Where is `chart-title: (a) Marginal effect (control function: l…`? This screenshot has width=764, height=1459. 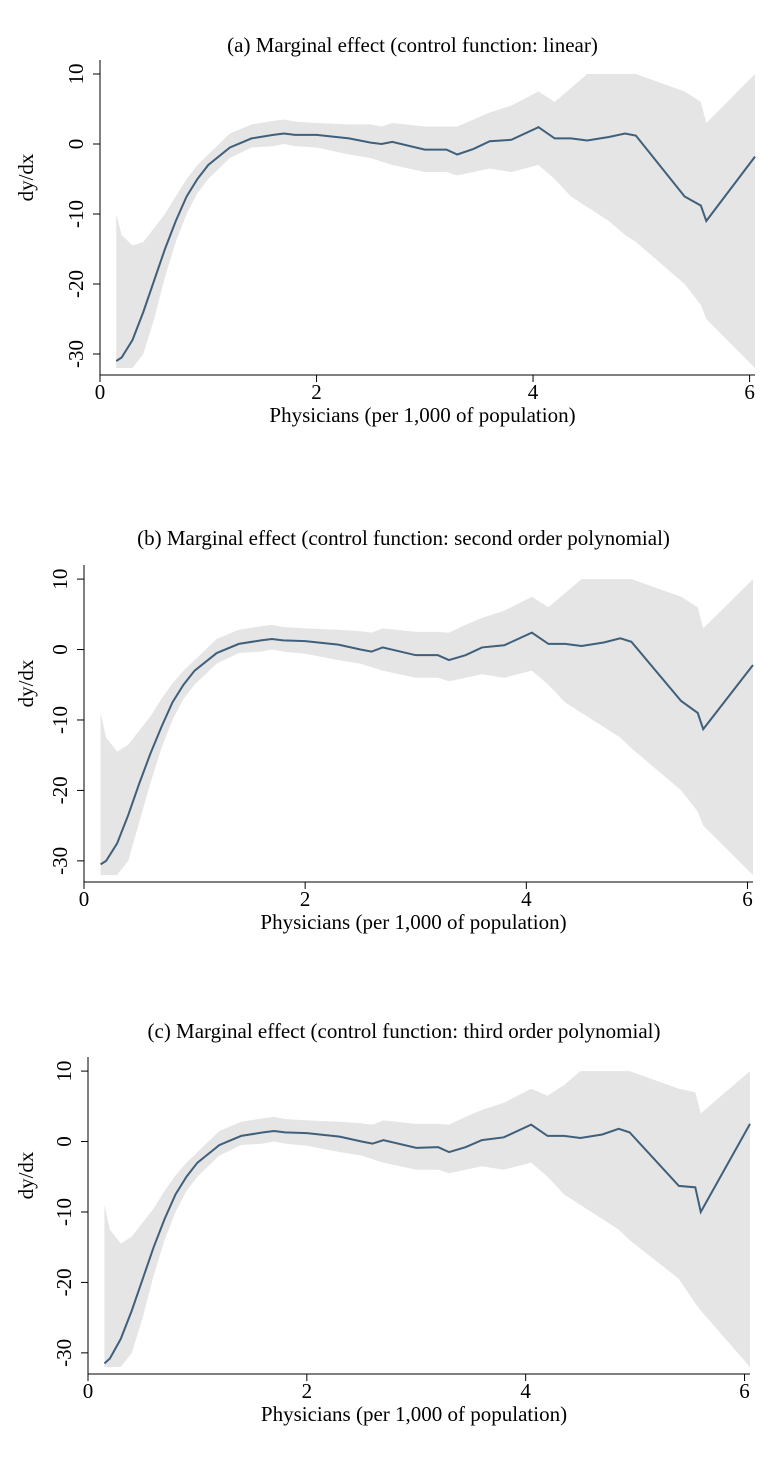
chart-title: (a) Marginal effect (control function: l… is located at coordinates (412, 45).